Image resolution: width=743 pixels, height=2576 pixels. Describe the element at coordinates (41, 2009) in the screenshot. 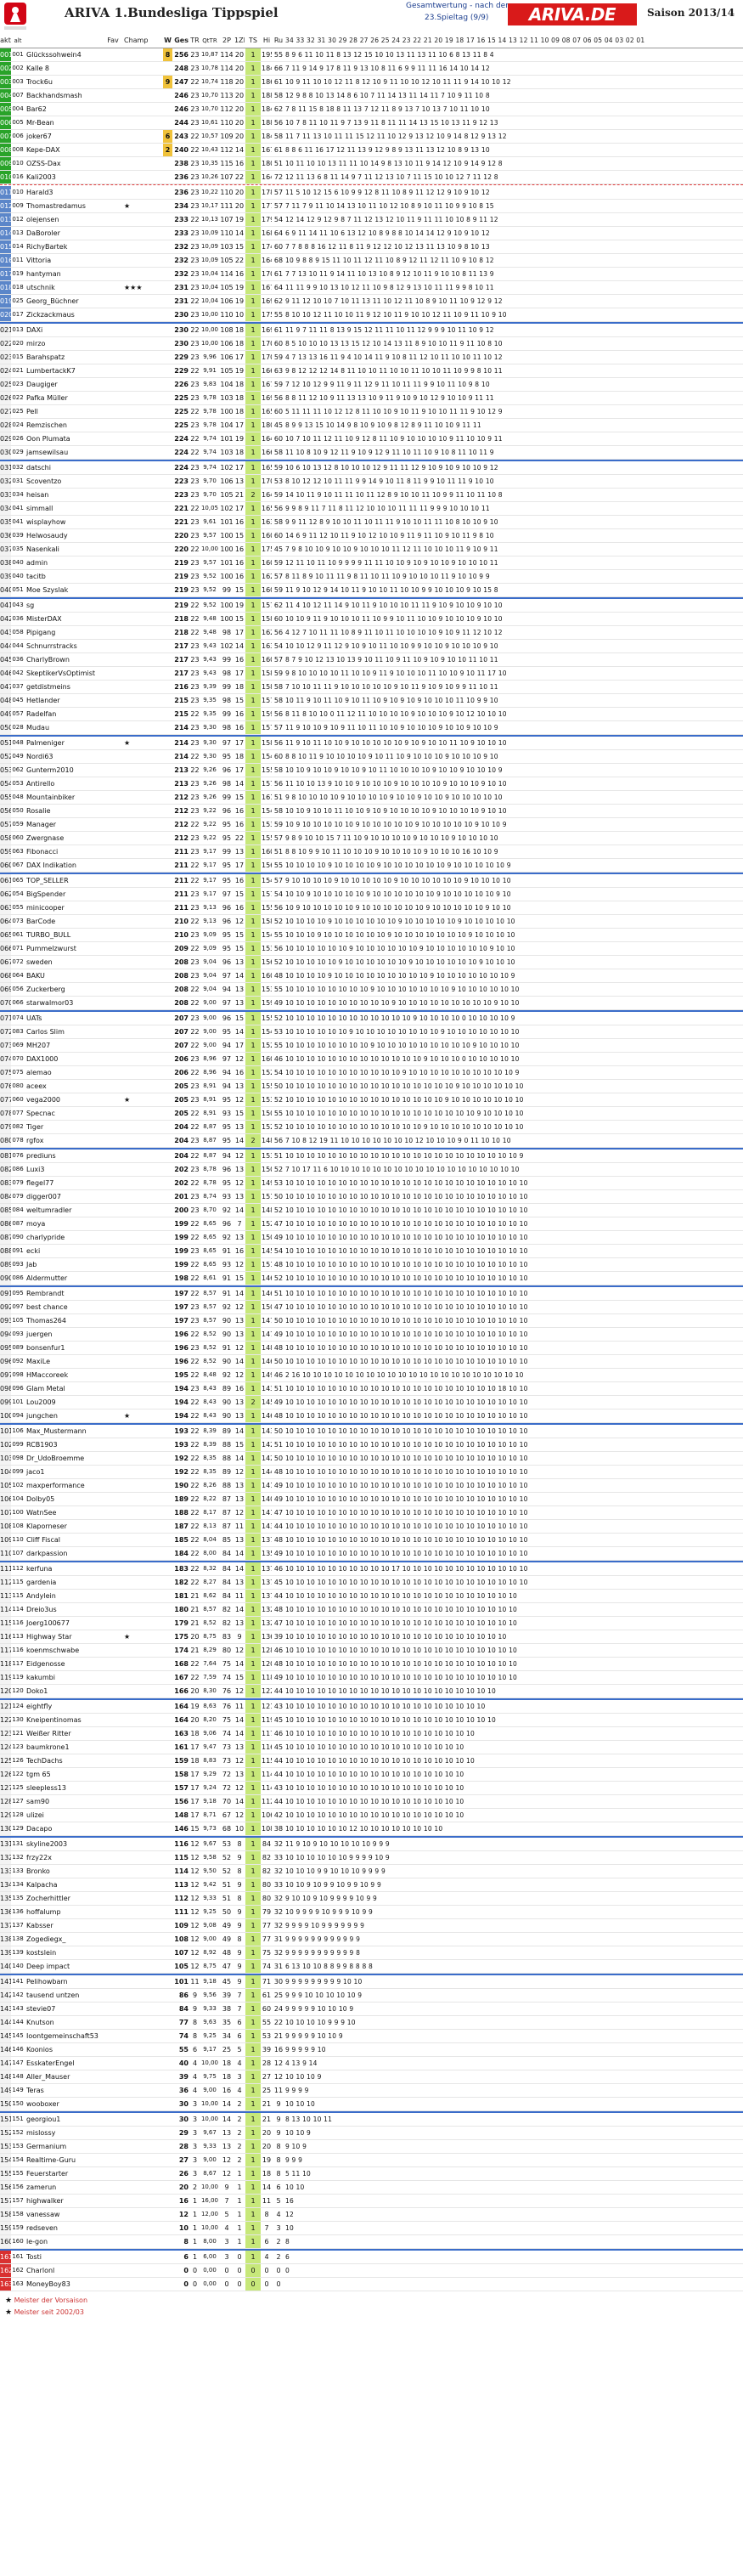

I see `player-name: stevie07` at that location.